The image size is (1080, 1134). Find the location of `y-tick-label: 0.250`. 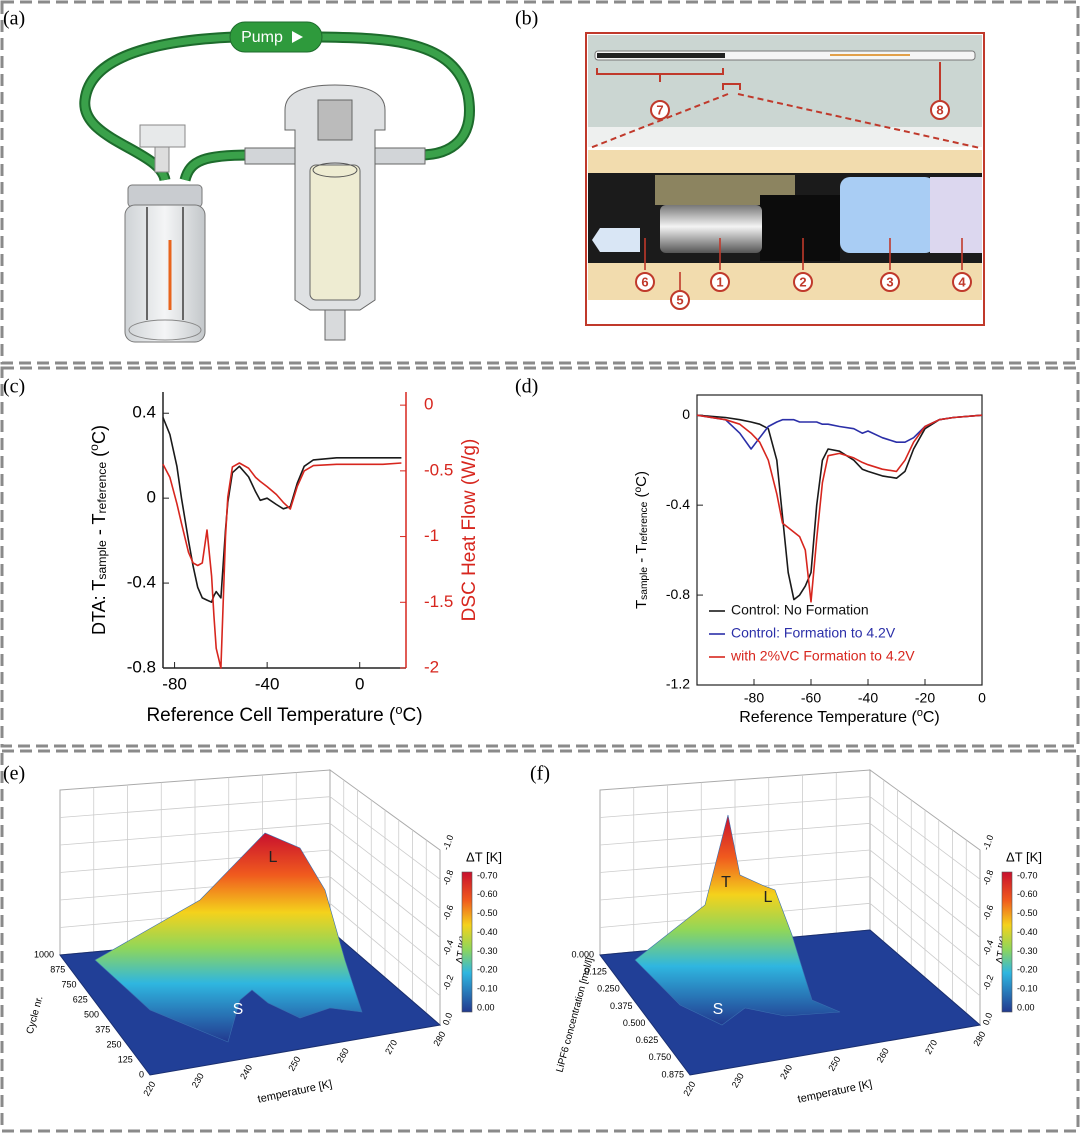

y-tick-label: 0.250 is located at coordinates (608, 989).